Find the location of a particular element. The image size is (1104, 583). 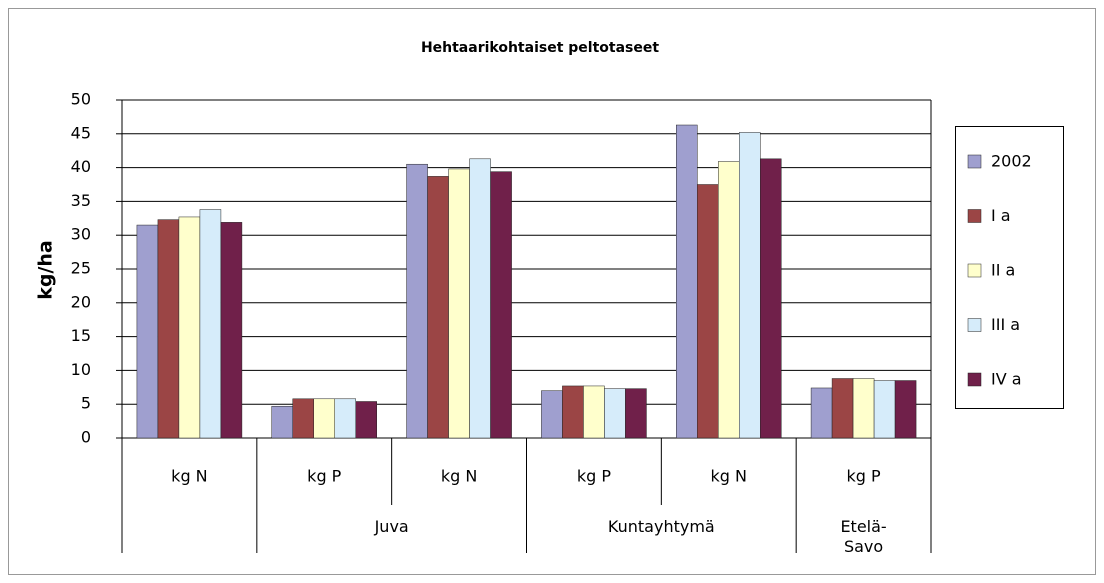

y-tick-label: 45 is located at coordinates (81, 132).